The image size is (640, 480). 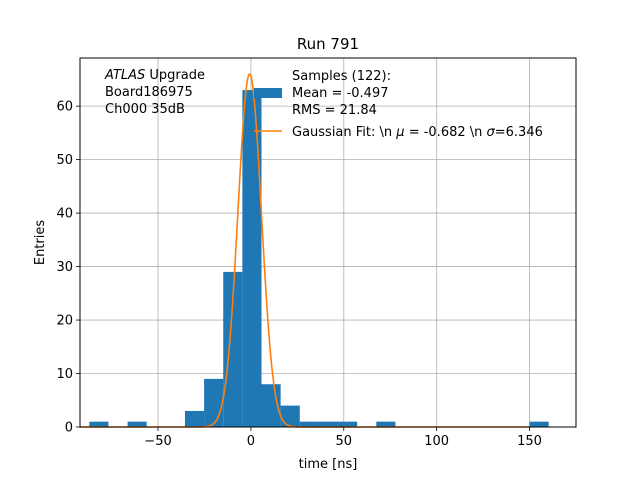 What do you see at coordinates (328, 44) in the screenshot?
I see `chart-title: Run 791` at bounding box center [328, 44].